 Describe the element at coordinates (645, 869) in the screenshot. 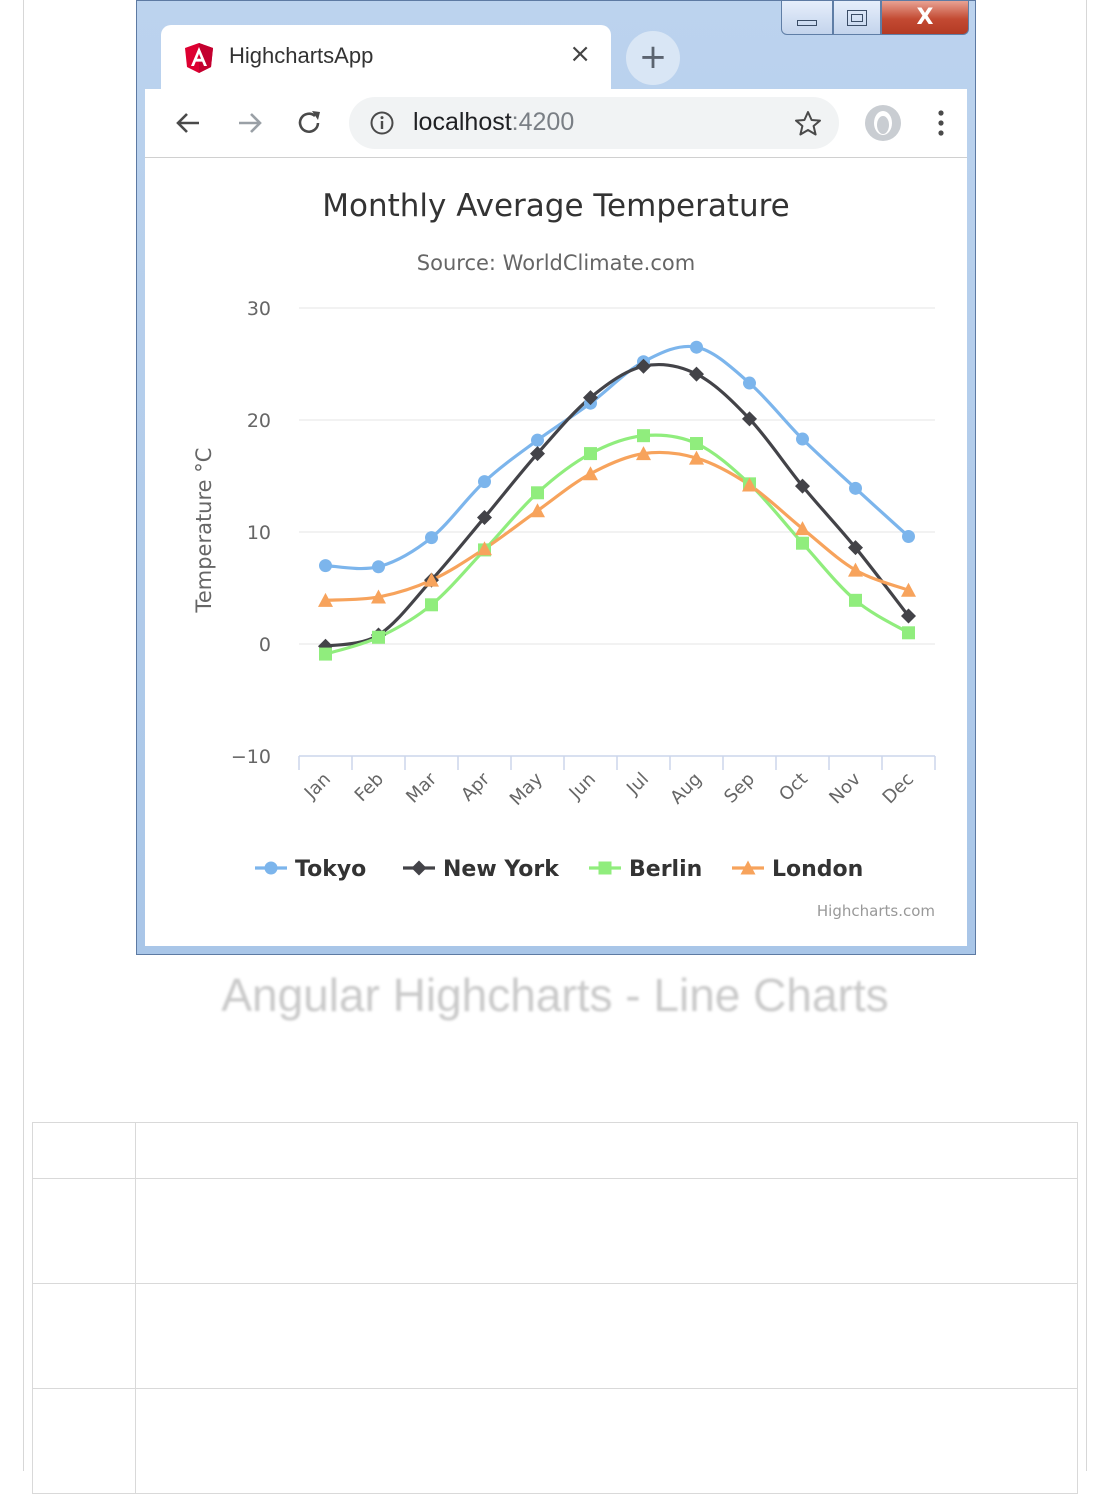

I see `legend-item: Berlin` at that location.